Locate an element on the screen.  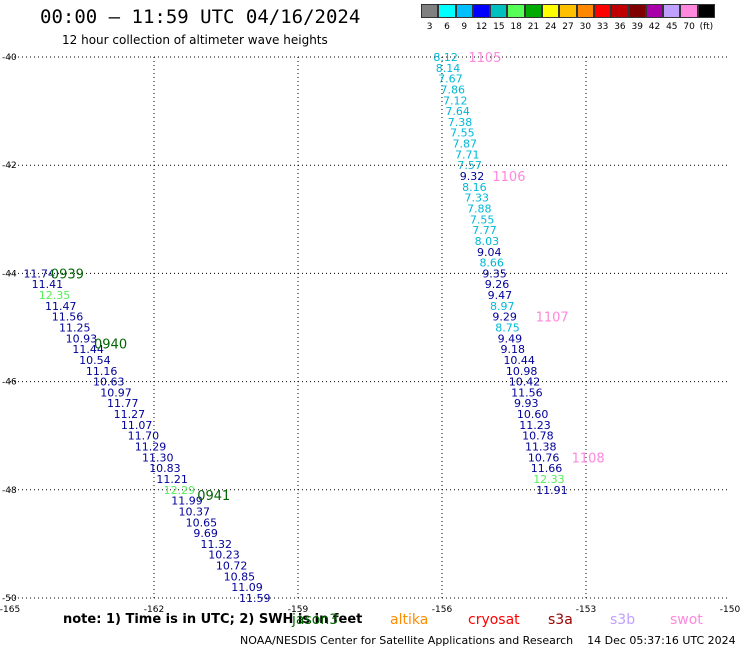
wave-height-label: 11.29 is located at coordinates (151, 447).